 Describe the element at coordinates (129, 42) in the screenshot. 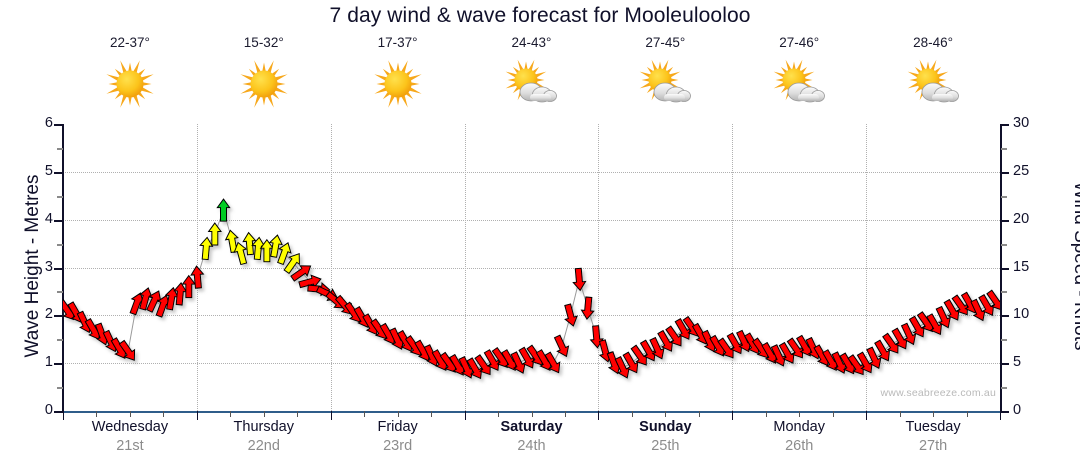

I see `day-temperature-range: 22-37°` at that location.